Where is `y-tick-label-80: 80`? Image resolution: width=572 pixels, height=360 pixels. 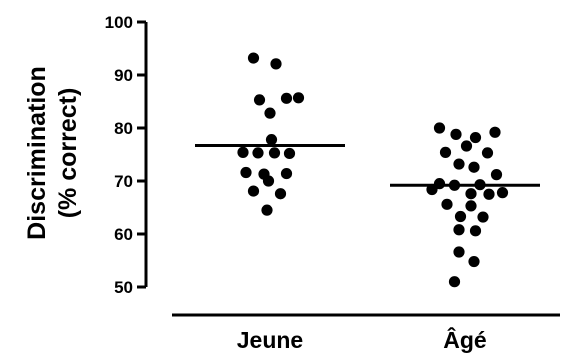 y-tick-label-80: 80 is located at coordinates (123, 128).